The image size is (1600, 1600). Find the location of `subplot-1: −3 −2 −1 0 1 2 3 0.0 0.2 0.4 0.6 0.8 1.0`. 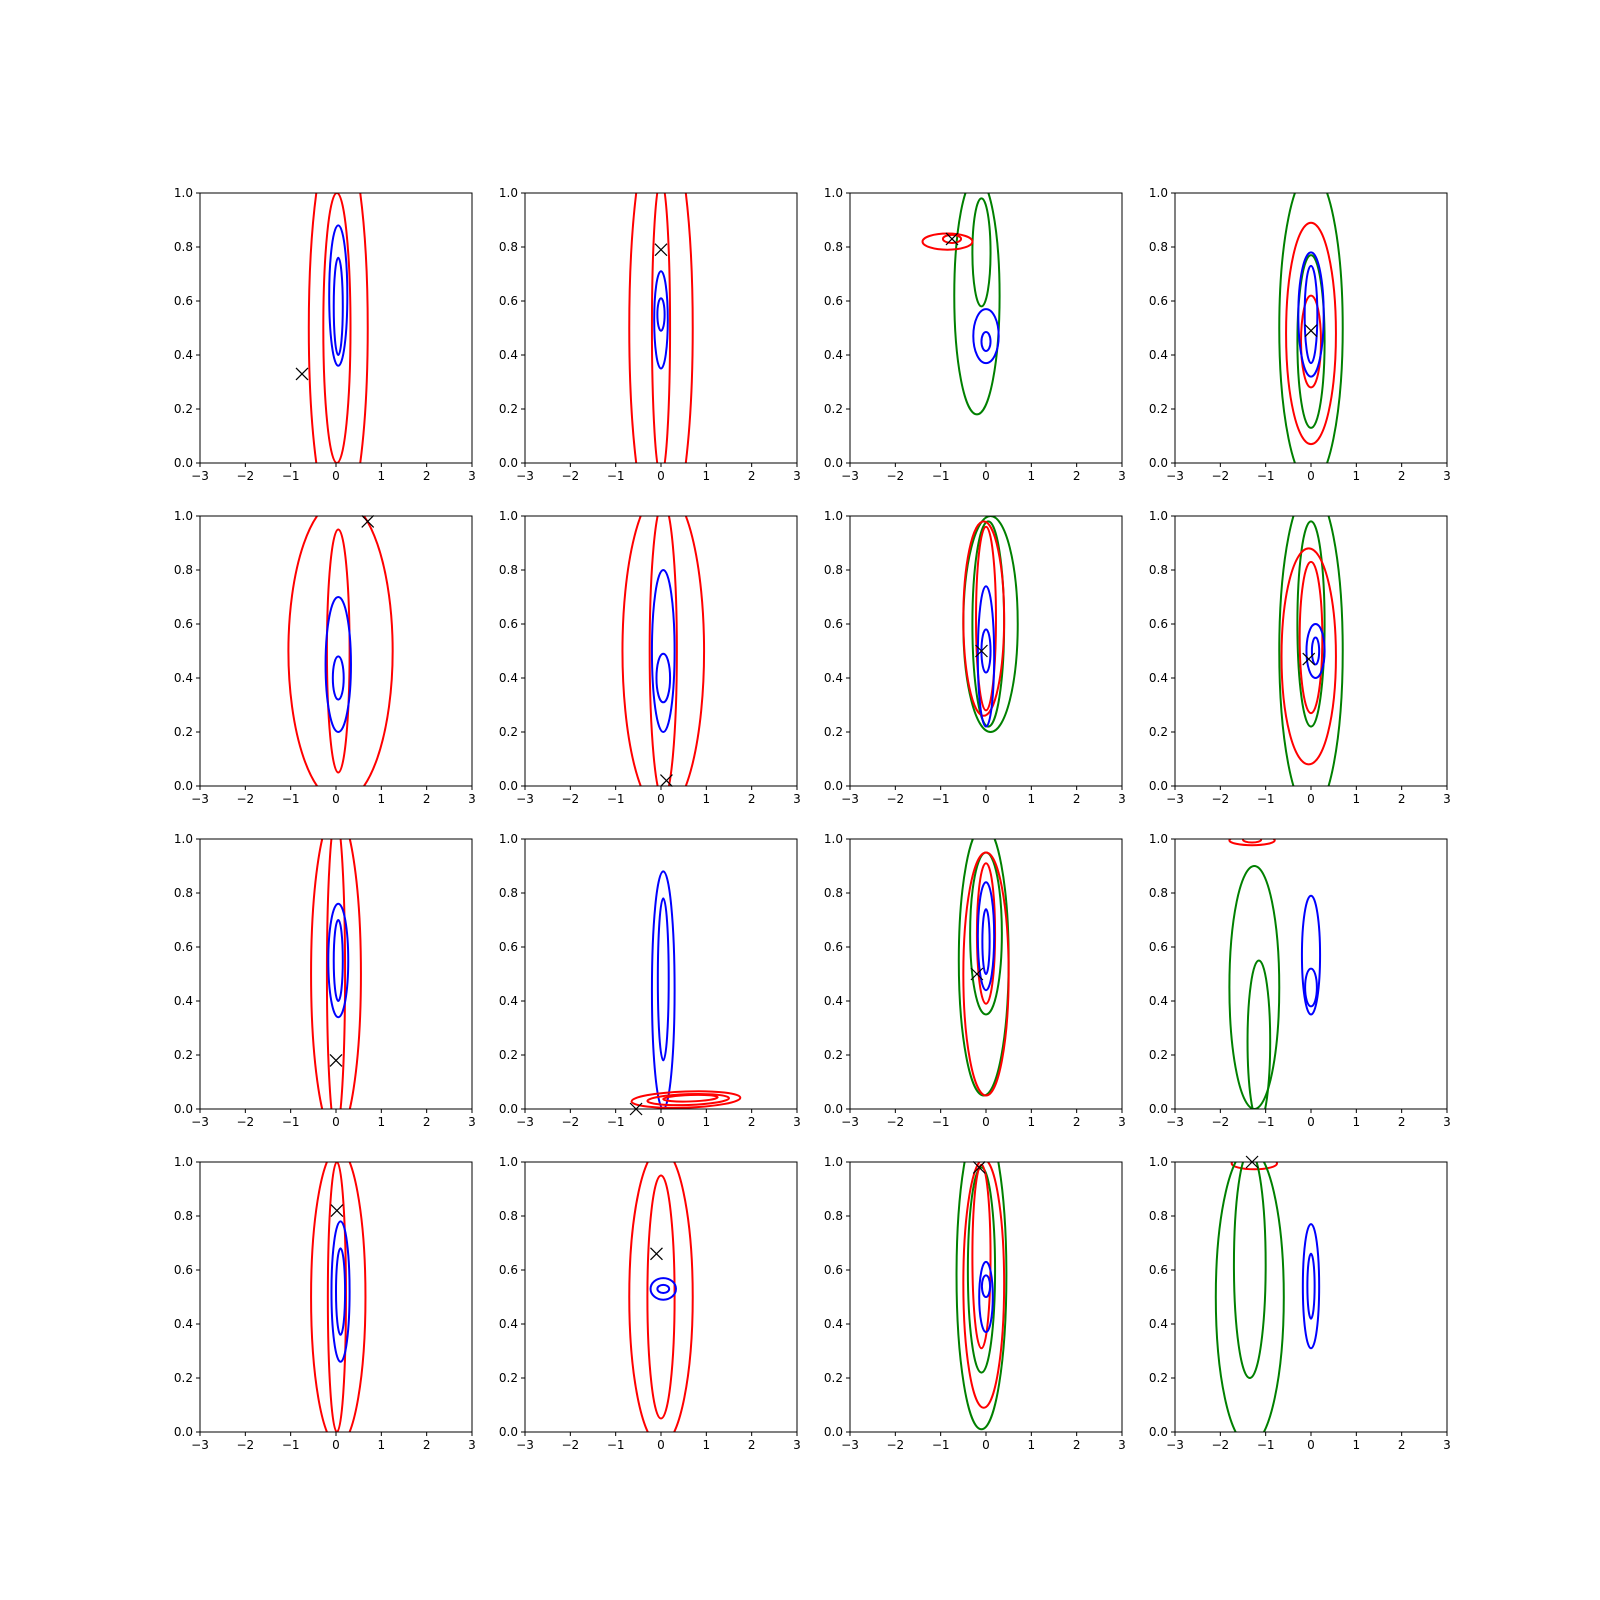

subplot-1: −3 −2 −1 0 1 2 3 0.0 0.2 0.4 0.6 0.8 1.0 is located at coordinates (325, 334).